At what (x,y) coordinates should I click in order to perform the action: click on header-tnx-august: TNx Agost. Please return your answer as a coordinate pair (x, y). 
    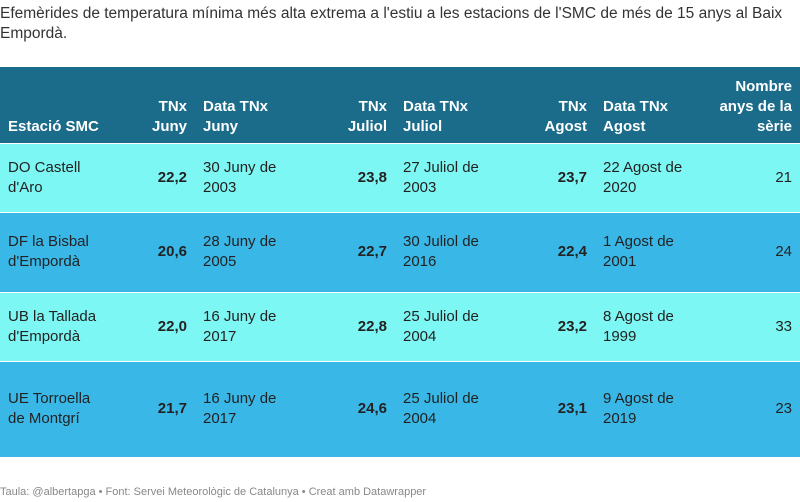
    Looking at the image, I should click on (566, 116).